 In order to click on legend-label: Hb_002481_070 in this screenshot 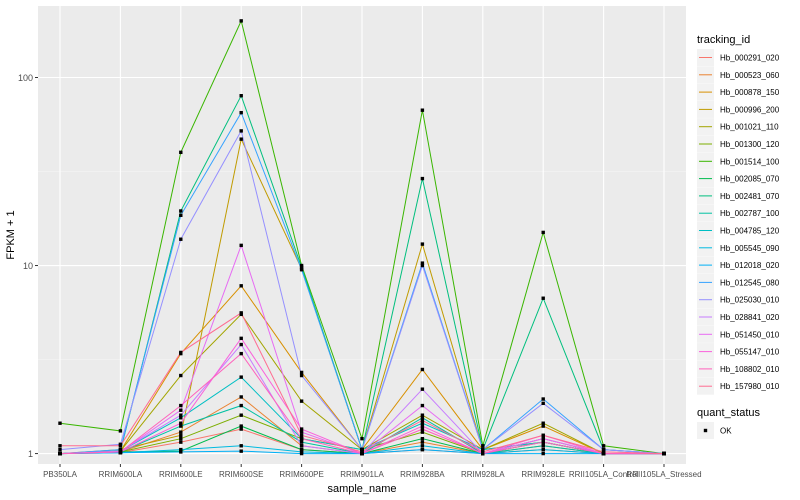, I will do `click(750, 196)`.